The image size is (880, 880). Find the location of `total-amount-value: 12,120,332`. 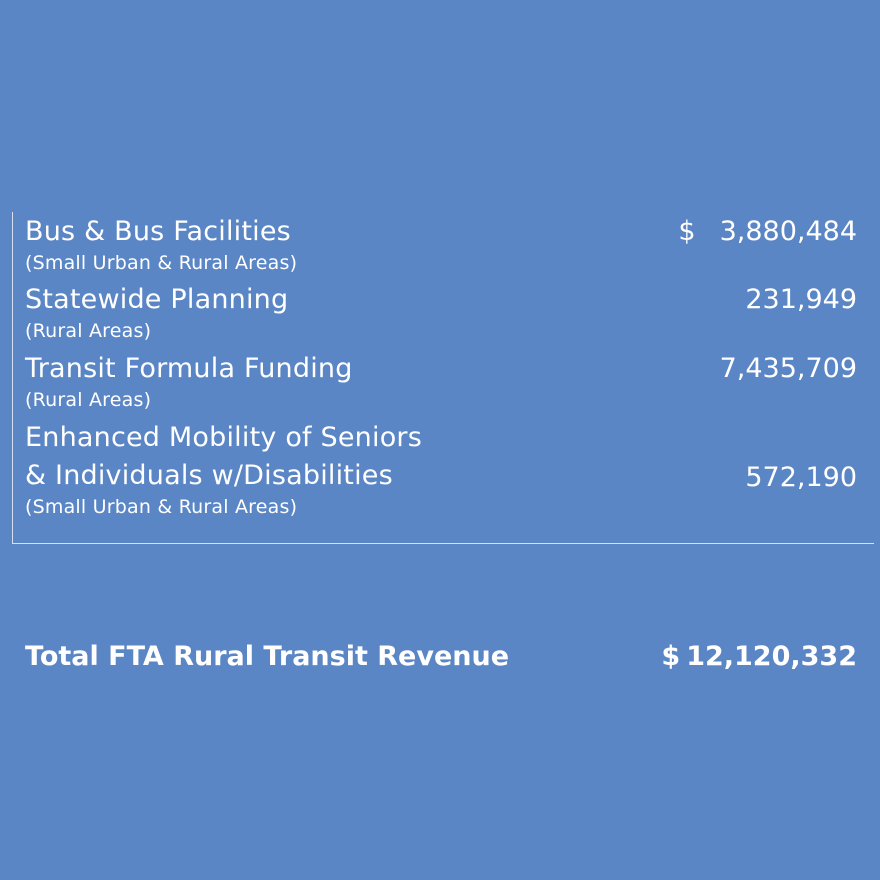

total-amount-value: 12,120,332 is located at coordinates (771, 656).